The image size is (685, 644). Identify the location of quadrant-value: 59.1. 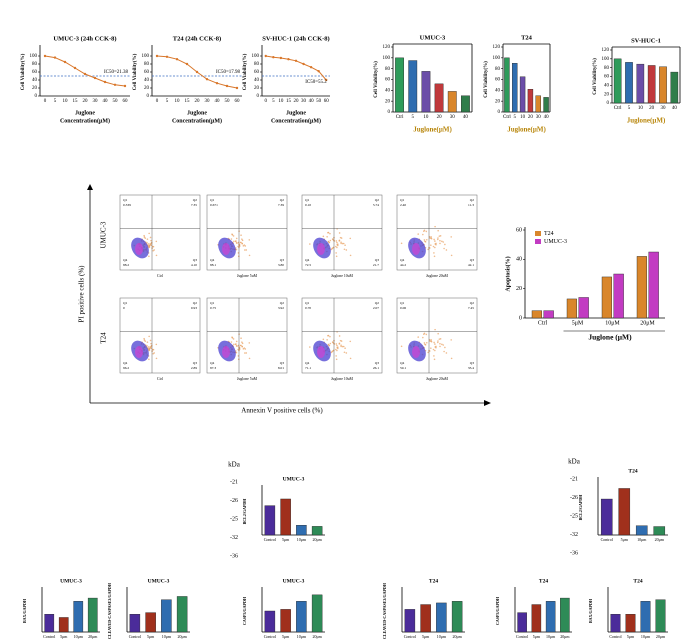
(403, 368).